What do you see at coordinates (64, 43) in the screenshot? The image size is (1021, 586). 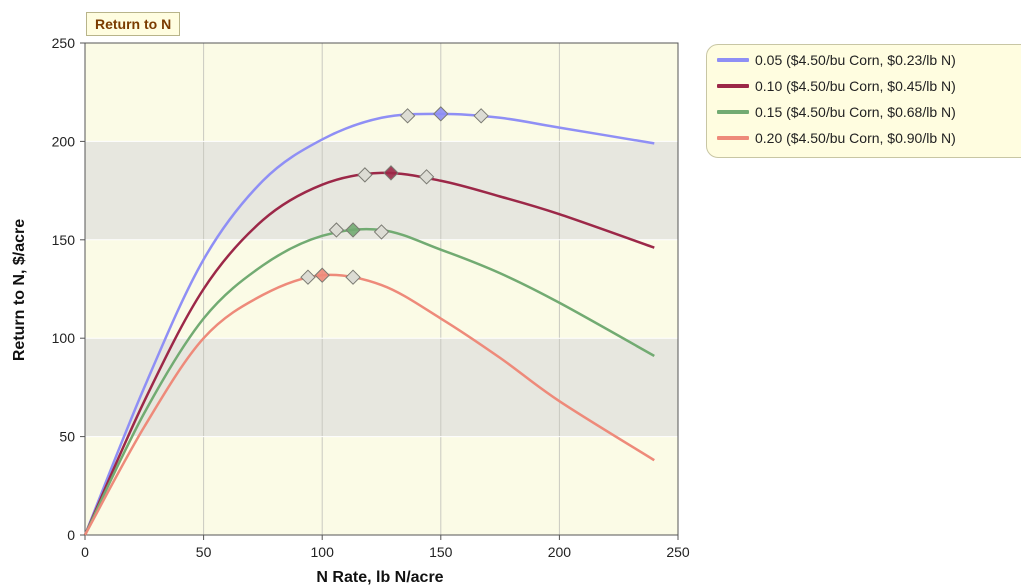 I see `y-tick-label: 250` at bounding box center [64, 43].